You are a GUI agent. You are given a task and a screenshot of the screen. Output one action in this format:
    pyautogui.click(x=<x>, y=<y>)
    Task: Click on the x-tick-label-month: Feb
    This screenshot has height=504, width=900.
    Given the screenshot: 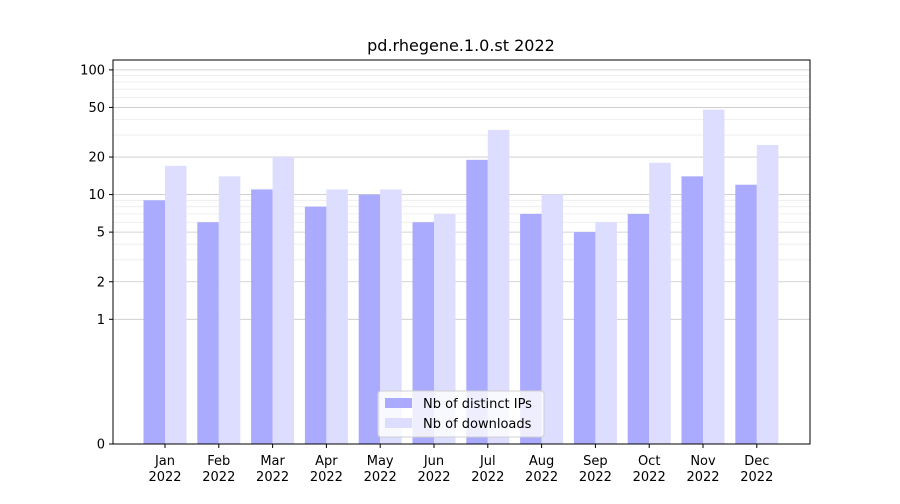 What is the action you would take?
    pyautogui.click(x=218, y=461)
    